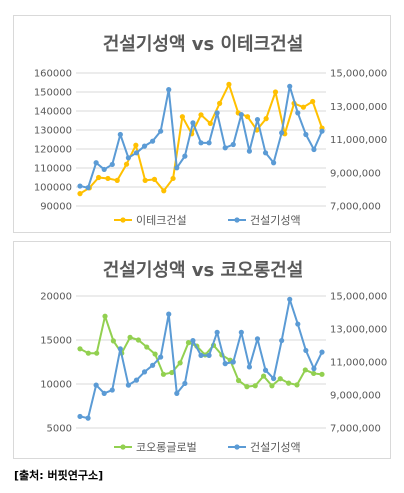  What do you see at coordinates (275, 220) in the screenshot?
I see `legend-label: 건설기성액` at bounding box center [275, 220].